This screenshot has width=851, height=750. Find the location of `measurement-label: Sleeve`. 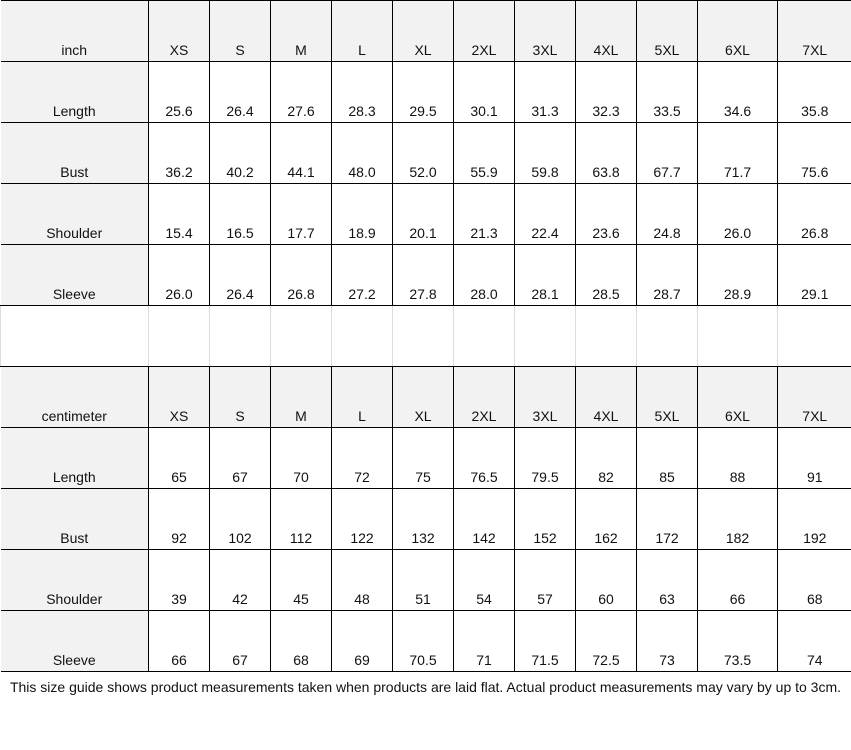

measurement-label: Sleeve is located at coordinates (74, 641).